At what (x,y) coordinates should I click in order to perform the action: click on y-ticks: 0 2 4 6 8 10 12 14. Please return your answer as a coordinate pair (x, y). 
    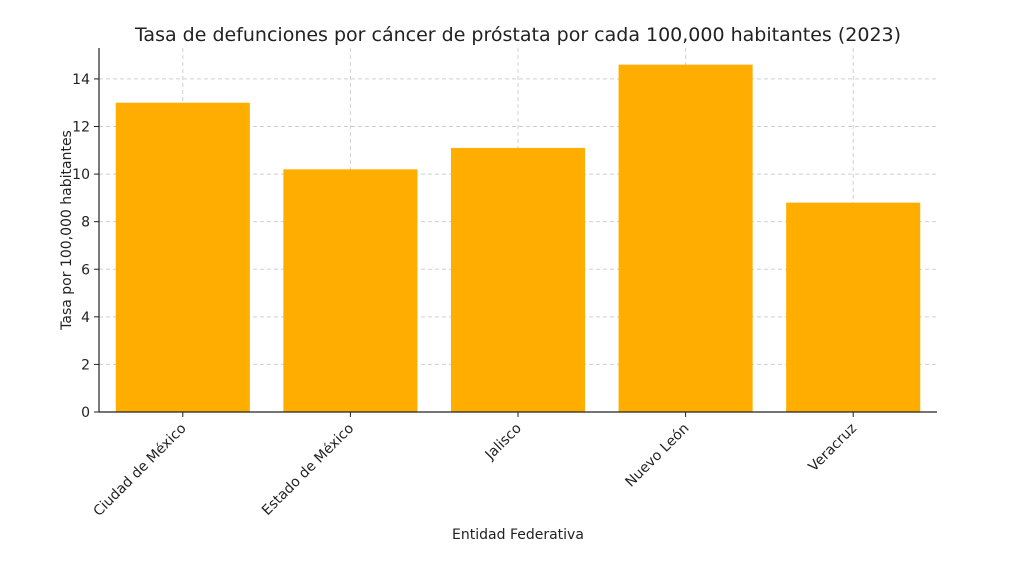
    Looking at the image, I should click on (85, 246).